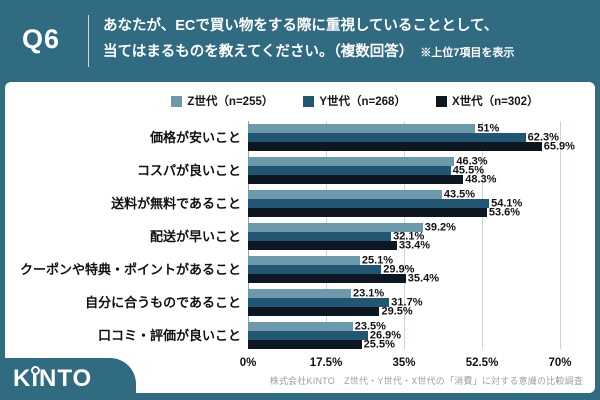 This screenshot has width=600, height=400. I want to click on value-label: 46.3%, so click(472, 161).